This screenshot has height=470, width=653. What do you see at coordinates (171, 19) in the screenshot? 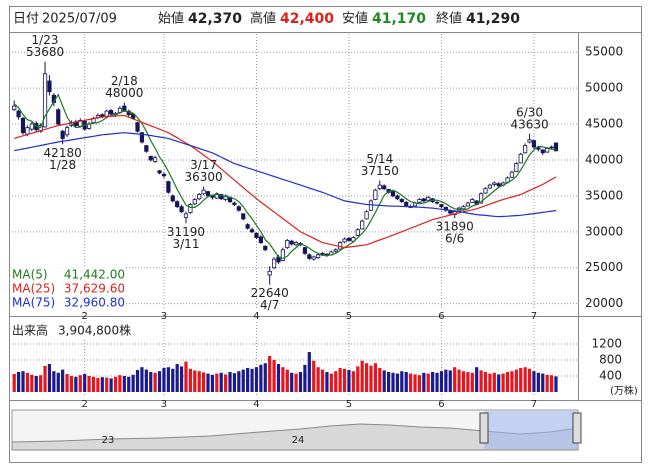
I see `open-label: 始値` at bounding box center [171, 19].